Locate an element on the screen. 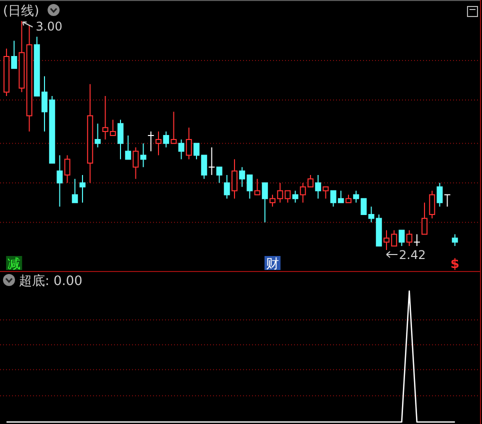  text: 减 is located at coordinates (14, 264).